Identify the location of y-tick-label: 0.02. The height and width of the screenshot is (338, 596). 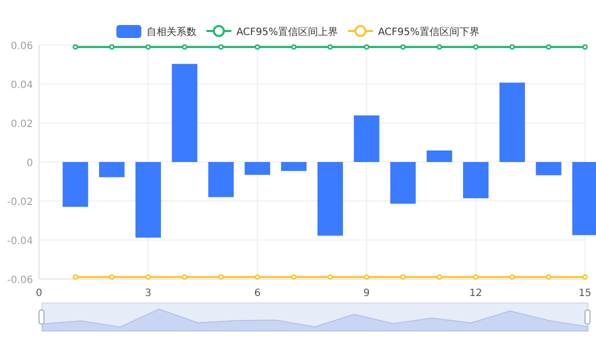
(21, 124).